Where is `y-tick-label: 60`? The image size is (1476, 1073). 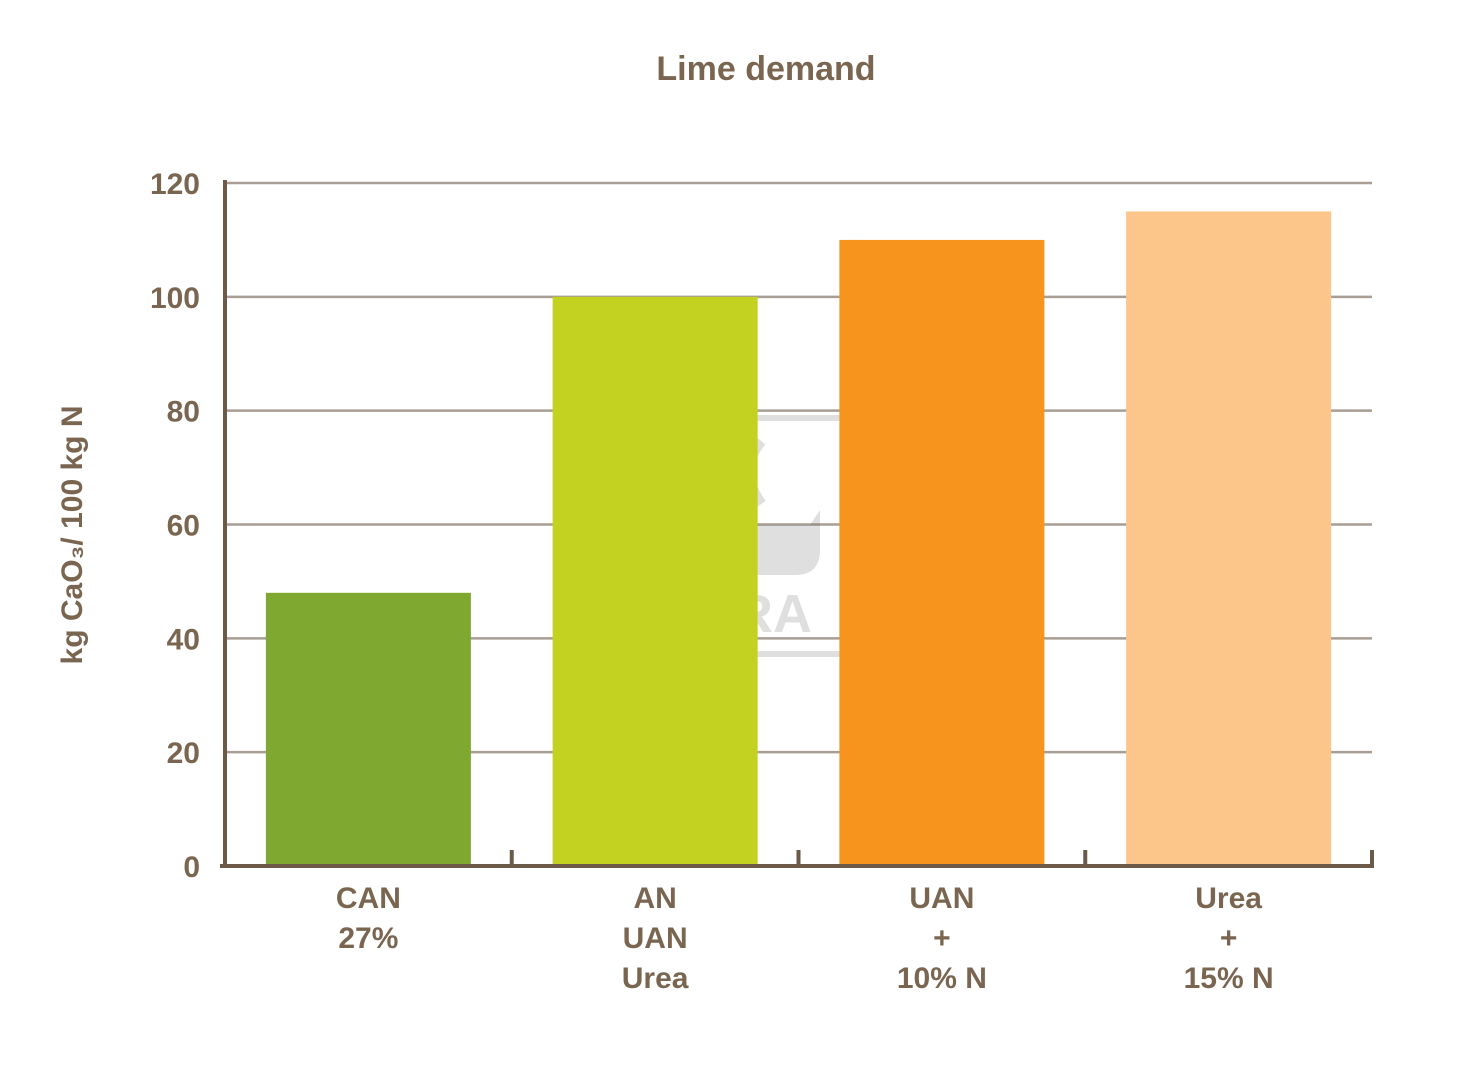
y-tick-label: 60 is located at coordinates (183, 526).